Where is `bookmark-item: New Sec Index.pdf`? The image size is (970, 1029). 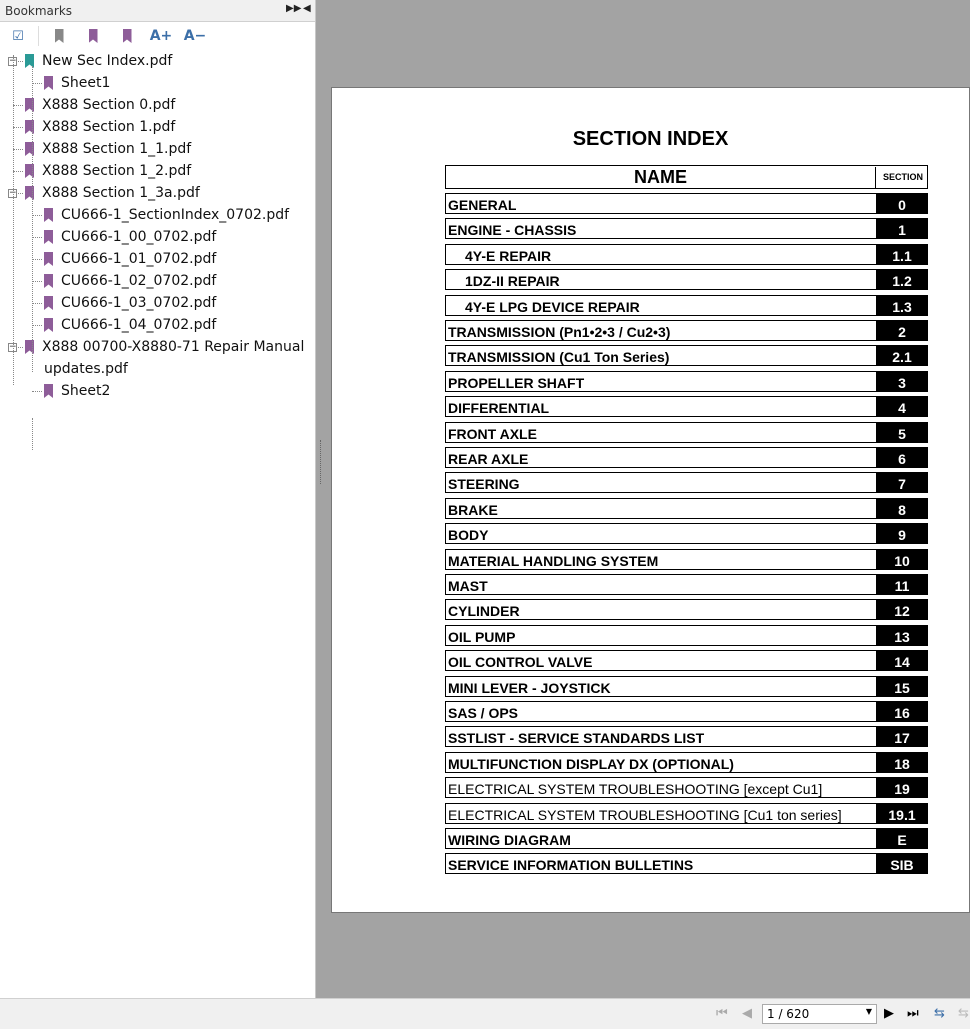
bookmark-item: New Sec Index.pdf is located at coordinates (98, 61).